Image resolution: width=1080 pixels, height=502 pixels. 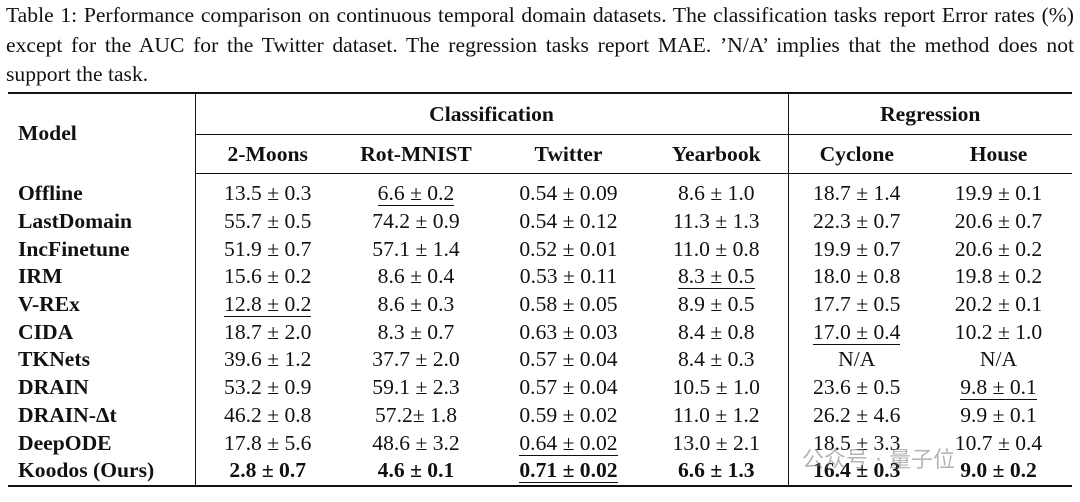 I want to click on cell-value: 6.6 ± 1.3, so click(x=716, y=470).